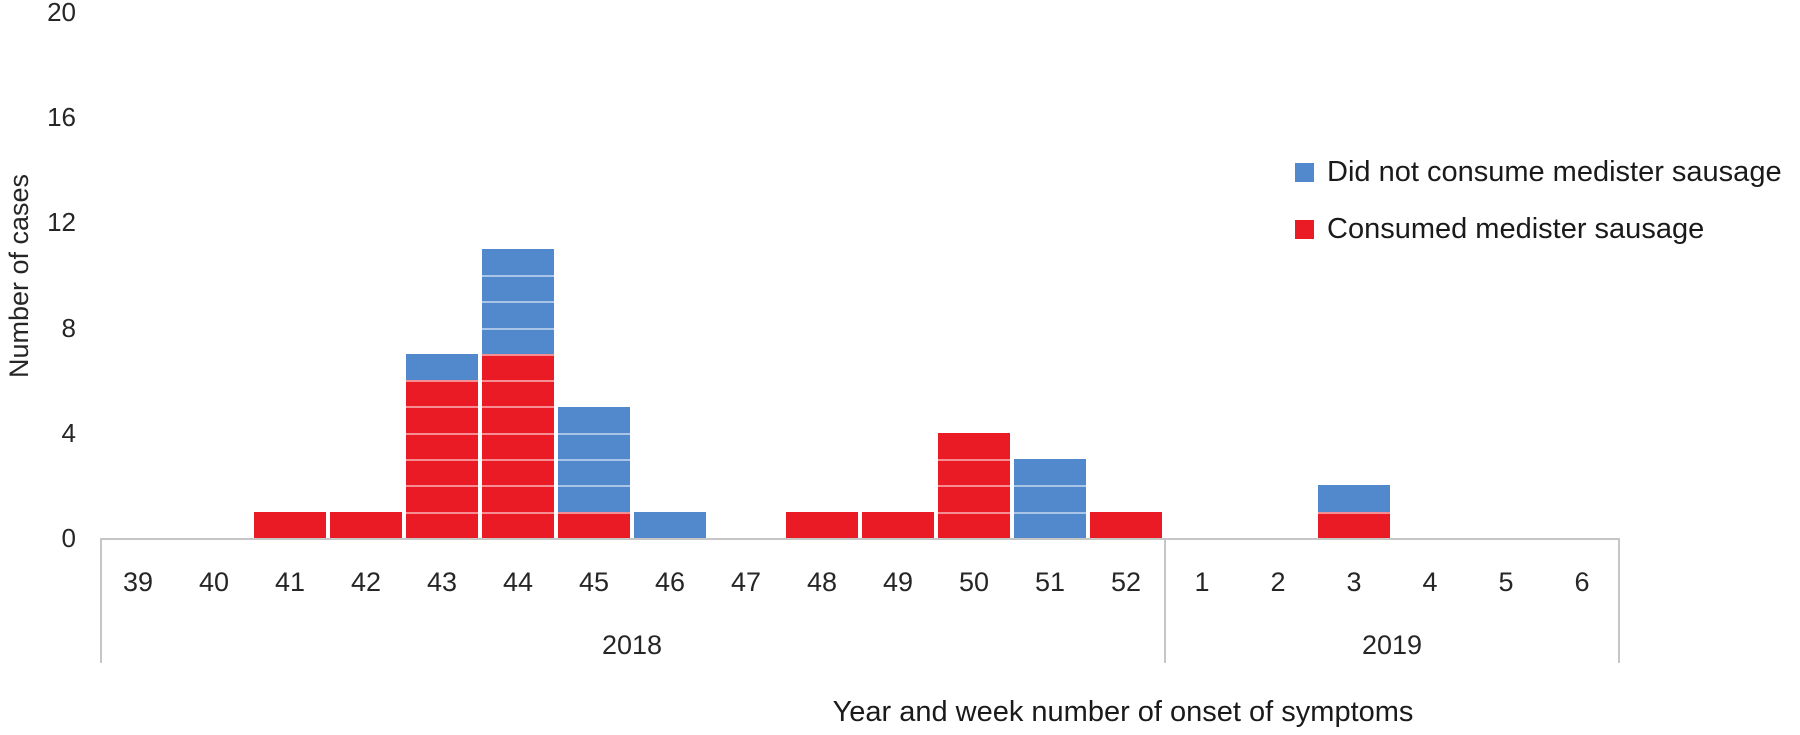 Image resolution: width=1800 pixels, height=735 pixels. Describe the element at coordinates (1278, 582) in the screenshot. I see `x-axis-week-label: 2` at that location.